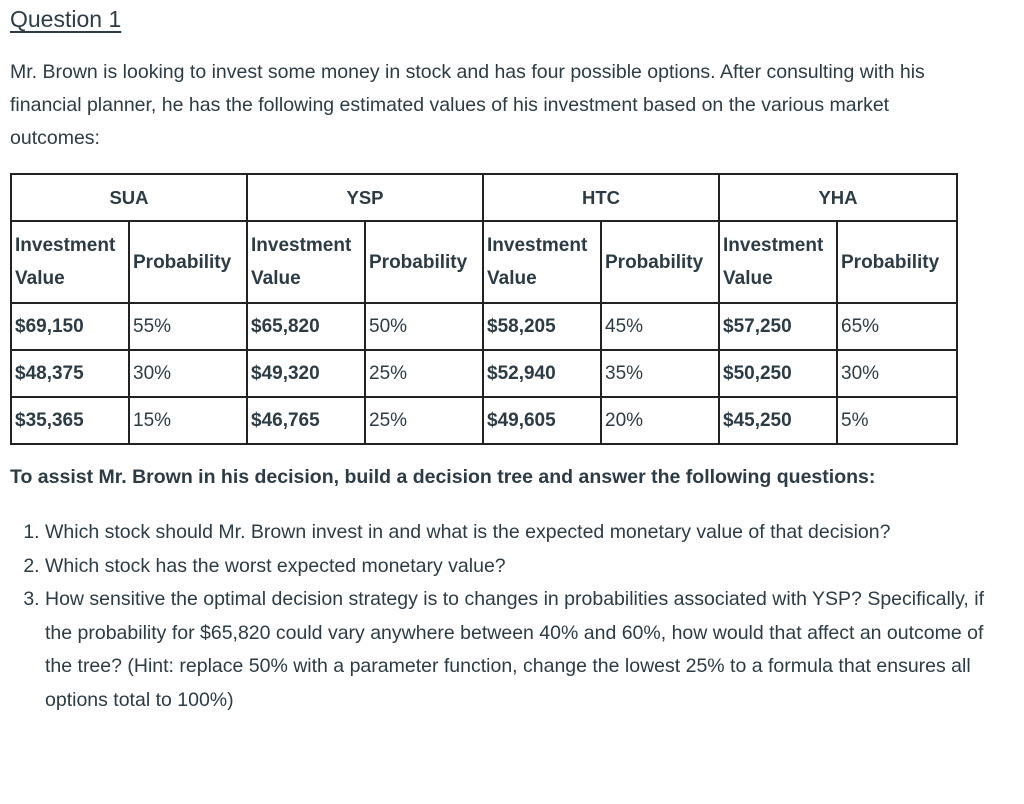  What do you see at coordinates (66, 19) in the screenshot?
I see `question-title: Question 1` at bounding box center [66, 19].